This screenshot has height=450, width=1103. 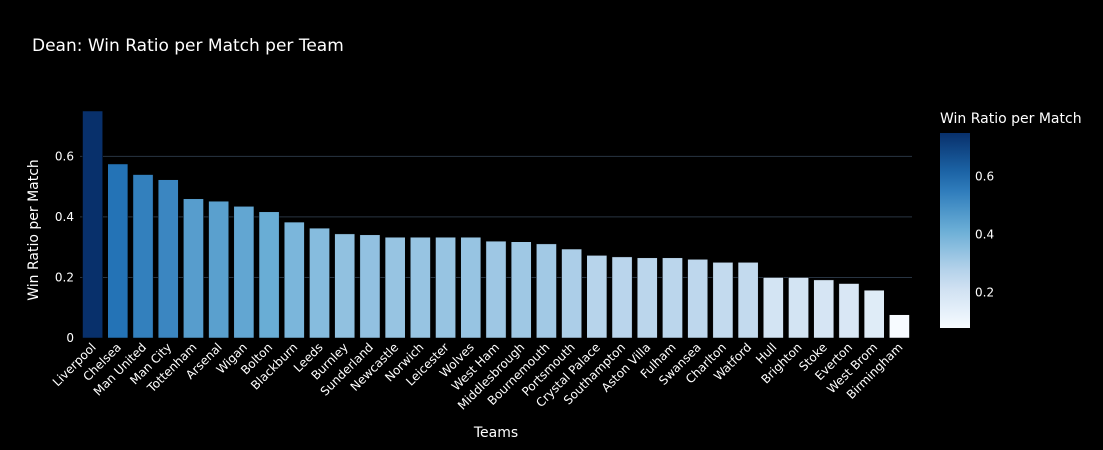 I want to click on y-axis-title: Win Ratio per Match, so click(x=34, y=230).